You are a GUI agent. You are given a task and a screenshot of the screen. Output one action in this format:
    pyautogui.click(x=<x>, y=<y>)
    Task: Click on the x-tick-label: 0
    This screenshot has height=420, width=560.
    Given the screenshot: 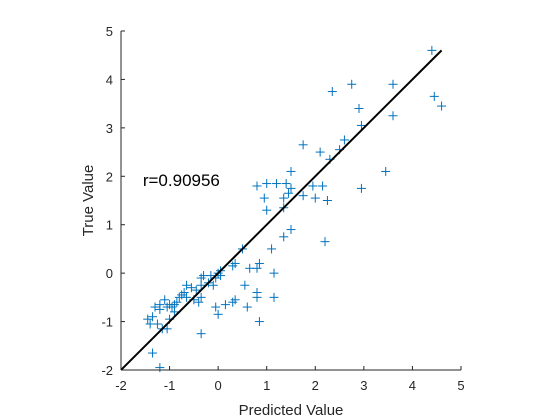 What is the action you would take?
    pyautogui.click(x=218, y=385)
    